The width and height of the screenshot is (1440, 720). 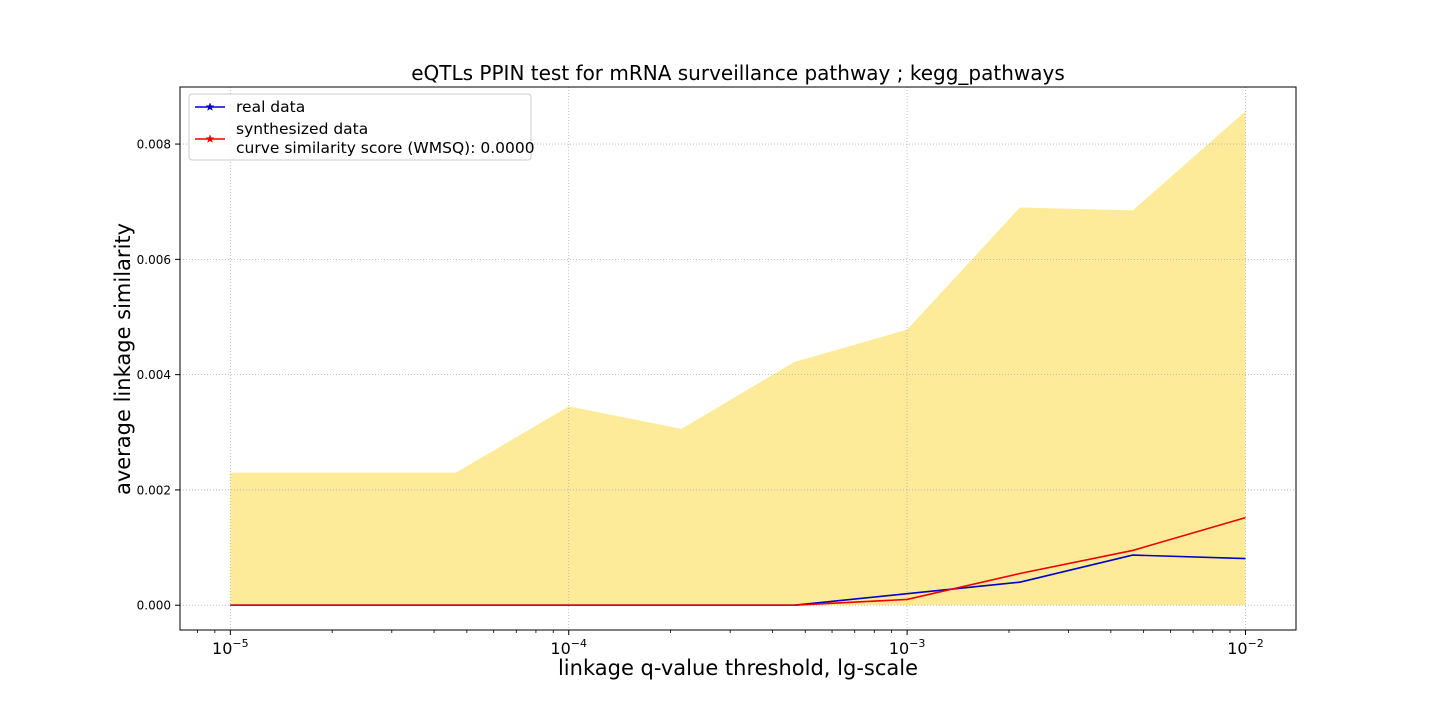 I want to click on y-tick-label: 0.002, so click(x=154, y=490).